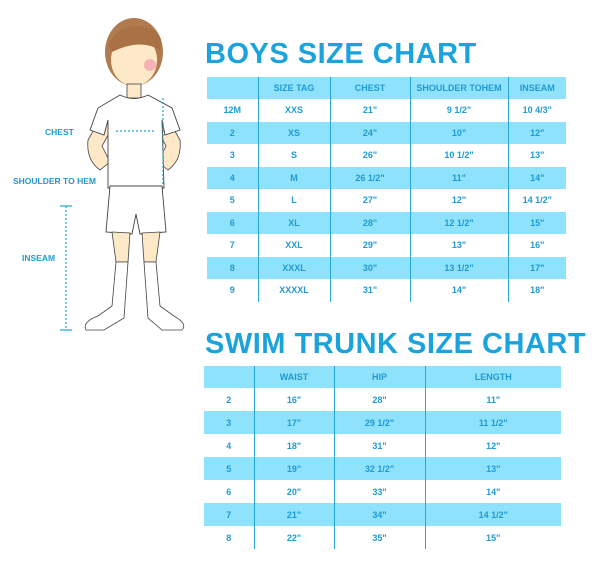 Image resolution: width=600 pixels, height=572 pixels. Describe the element at coordinates (379, 491) in the screenshot. I see `table-cell: 33"` at that location.